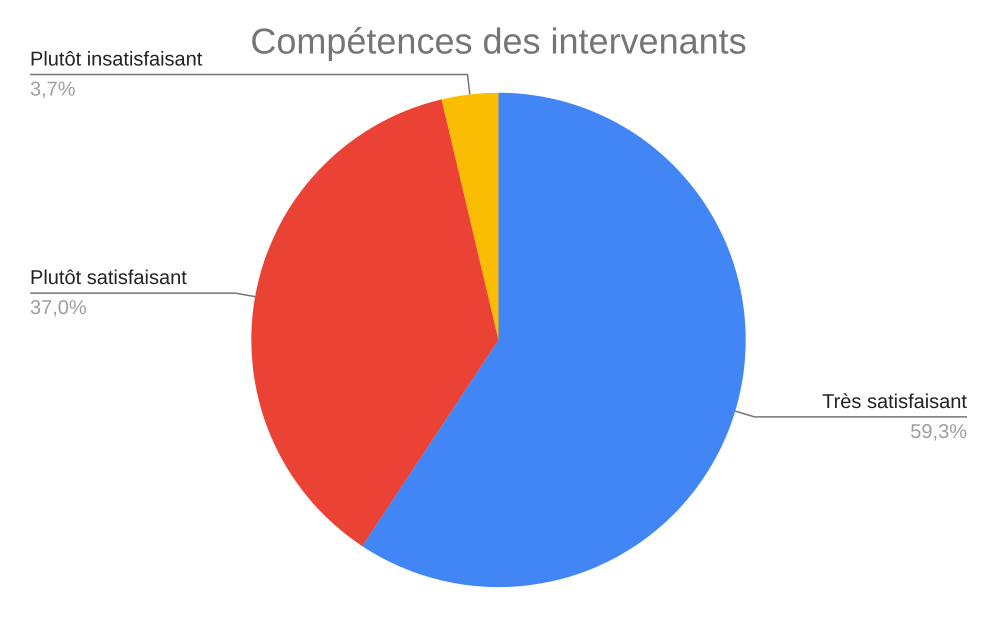 The height and width of the screenshot is (618, 997). Describe the element at coordinates (116, 59) in the screenshot. I see `slice-label: Plutôt insatisfaisant` at that location.